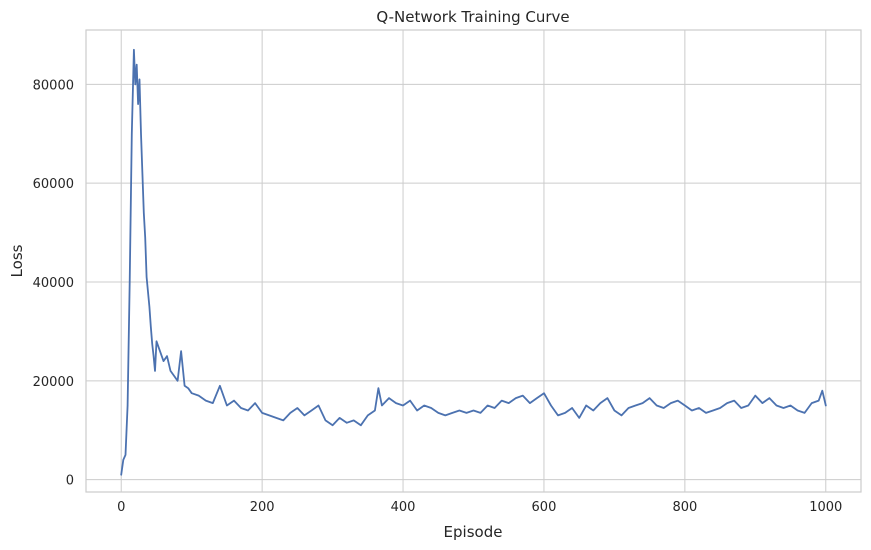  What do you see at coordinates (53, 184) in the screenshot?
I see `y-tick-label: 60000` at bounding box center [53, 184].